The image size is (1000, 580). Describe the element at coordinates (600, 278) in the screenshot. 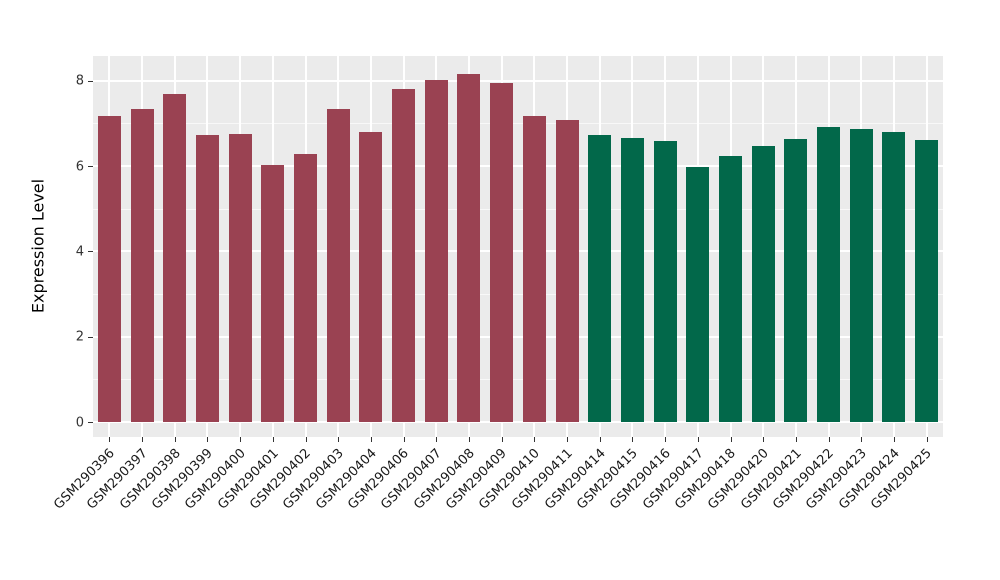

I see `bar-GSM290414` at that location.